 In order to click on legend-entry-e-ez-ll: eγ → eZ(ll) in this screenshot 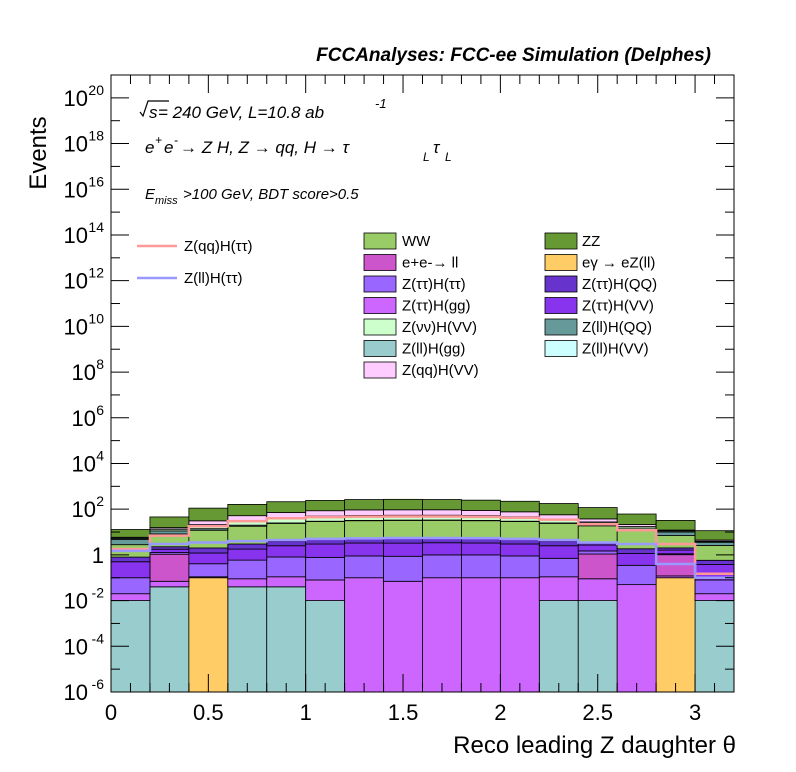, I will do `click(599, 263)`.